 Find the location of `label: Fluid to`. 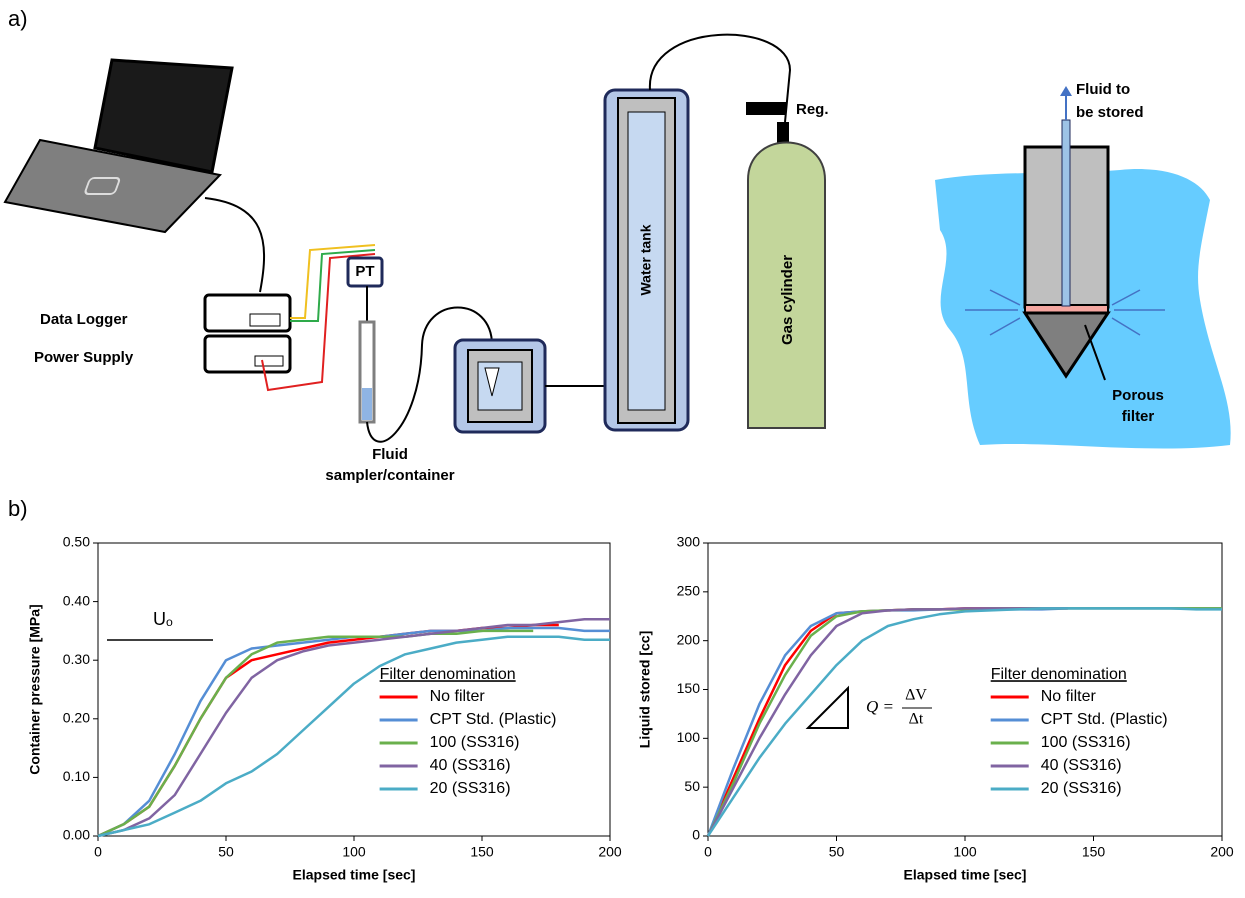

label: Fluid to is located at coordinates (1103, 89).